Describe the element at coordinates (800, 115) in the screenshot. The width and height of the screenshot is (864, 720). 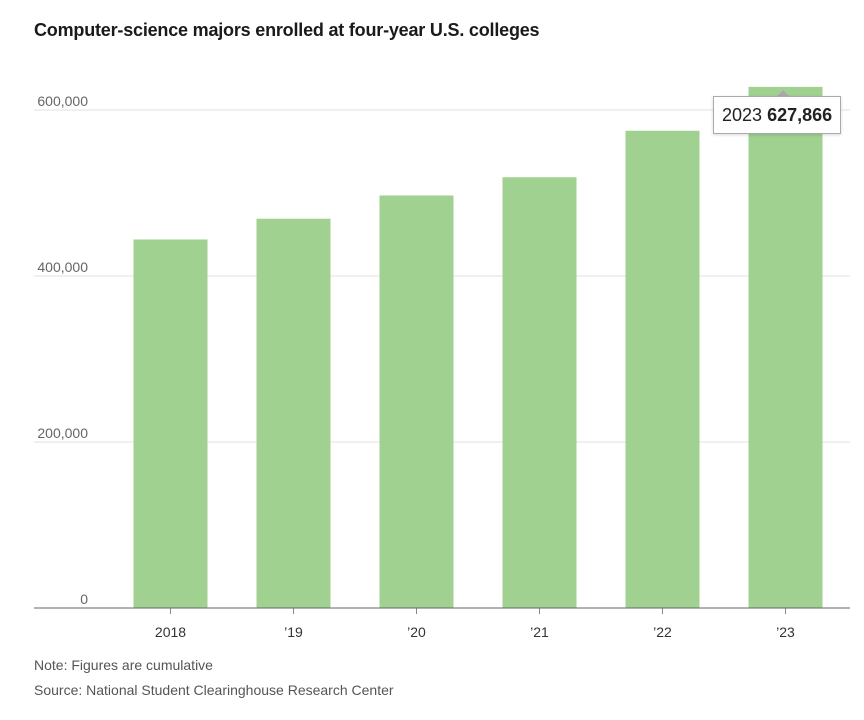
I see `tooltip-value: 627,866` at that location.